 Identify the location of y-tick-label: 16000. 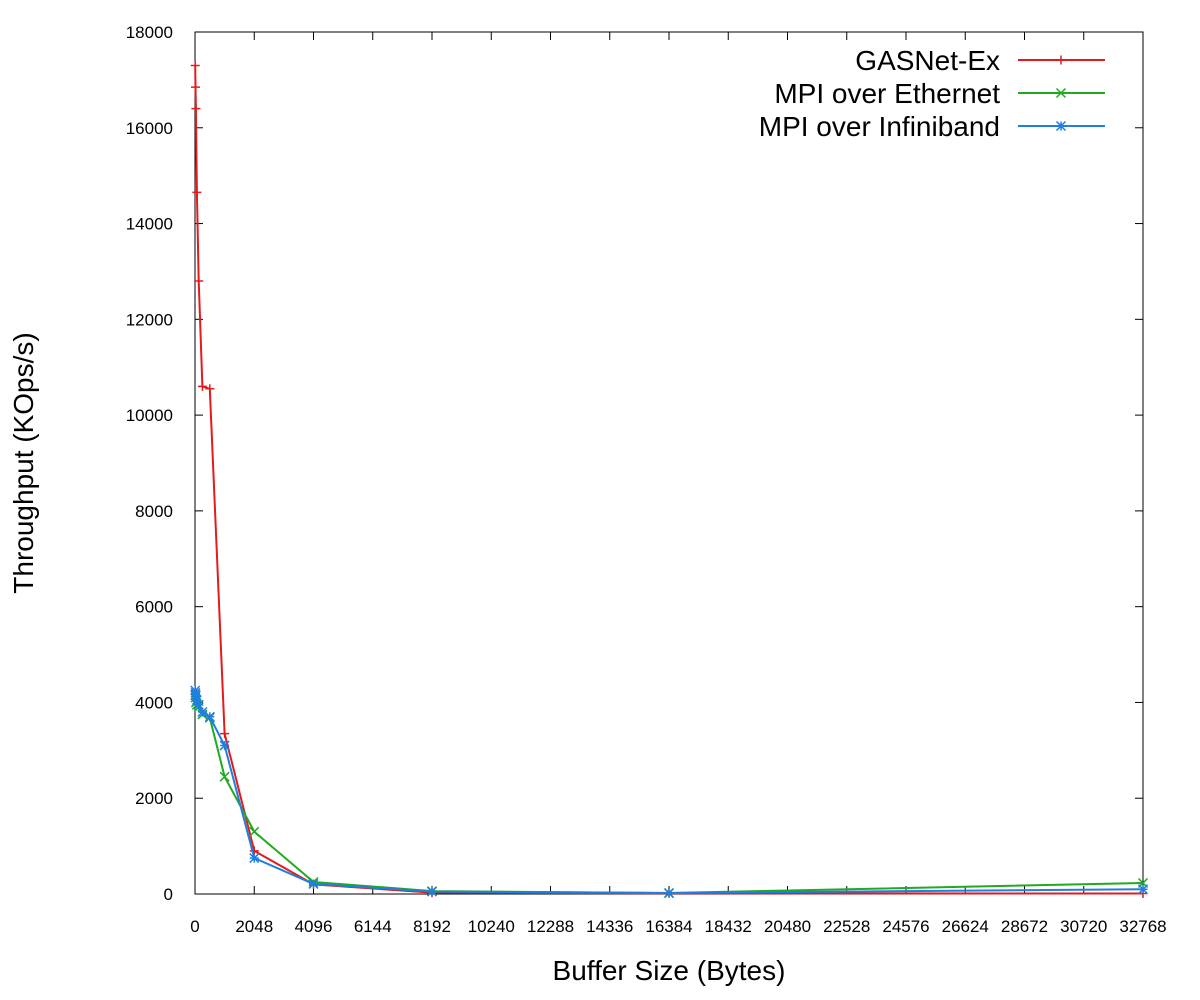
(149, 128).